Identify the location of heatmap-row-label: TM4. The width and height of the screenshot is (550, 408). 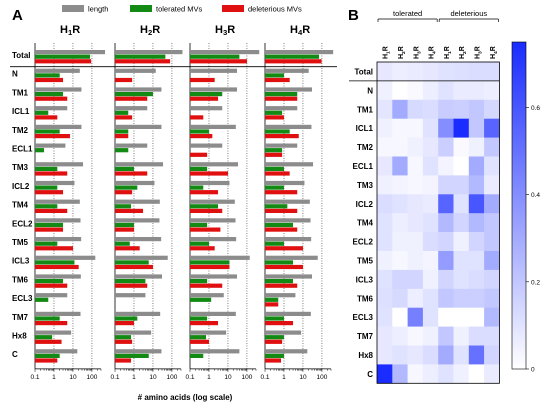
(365, 223).